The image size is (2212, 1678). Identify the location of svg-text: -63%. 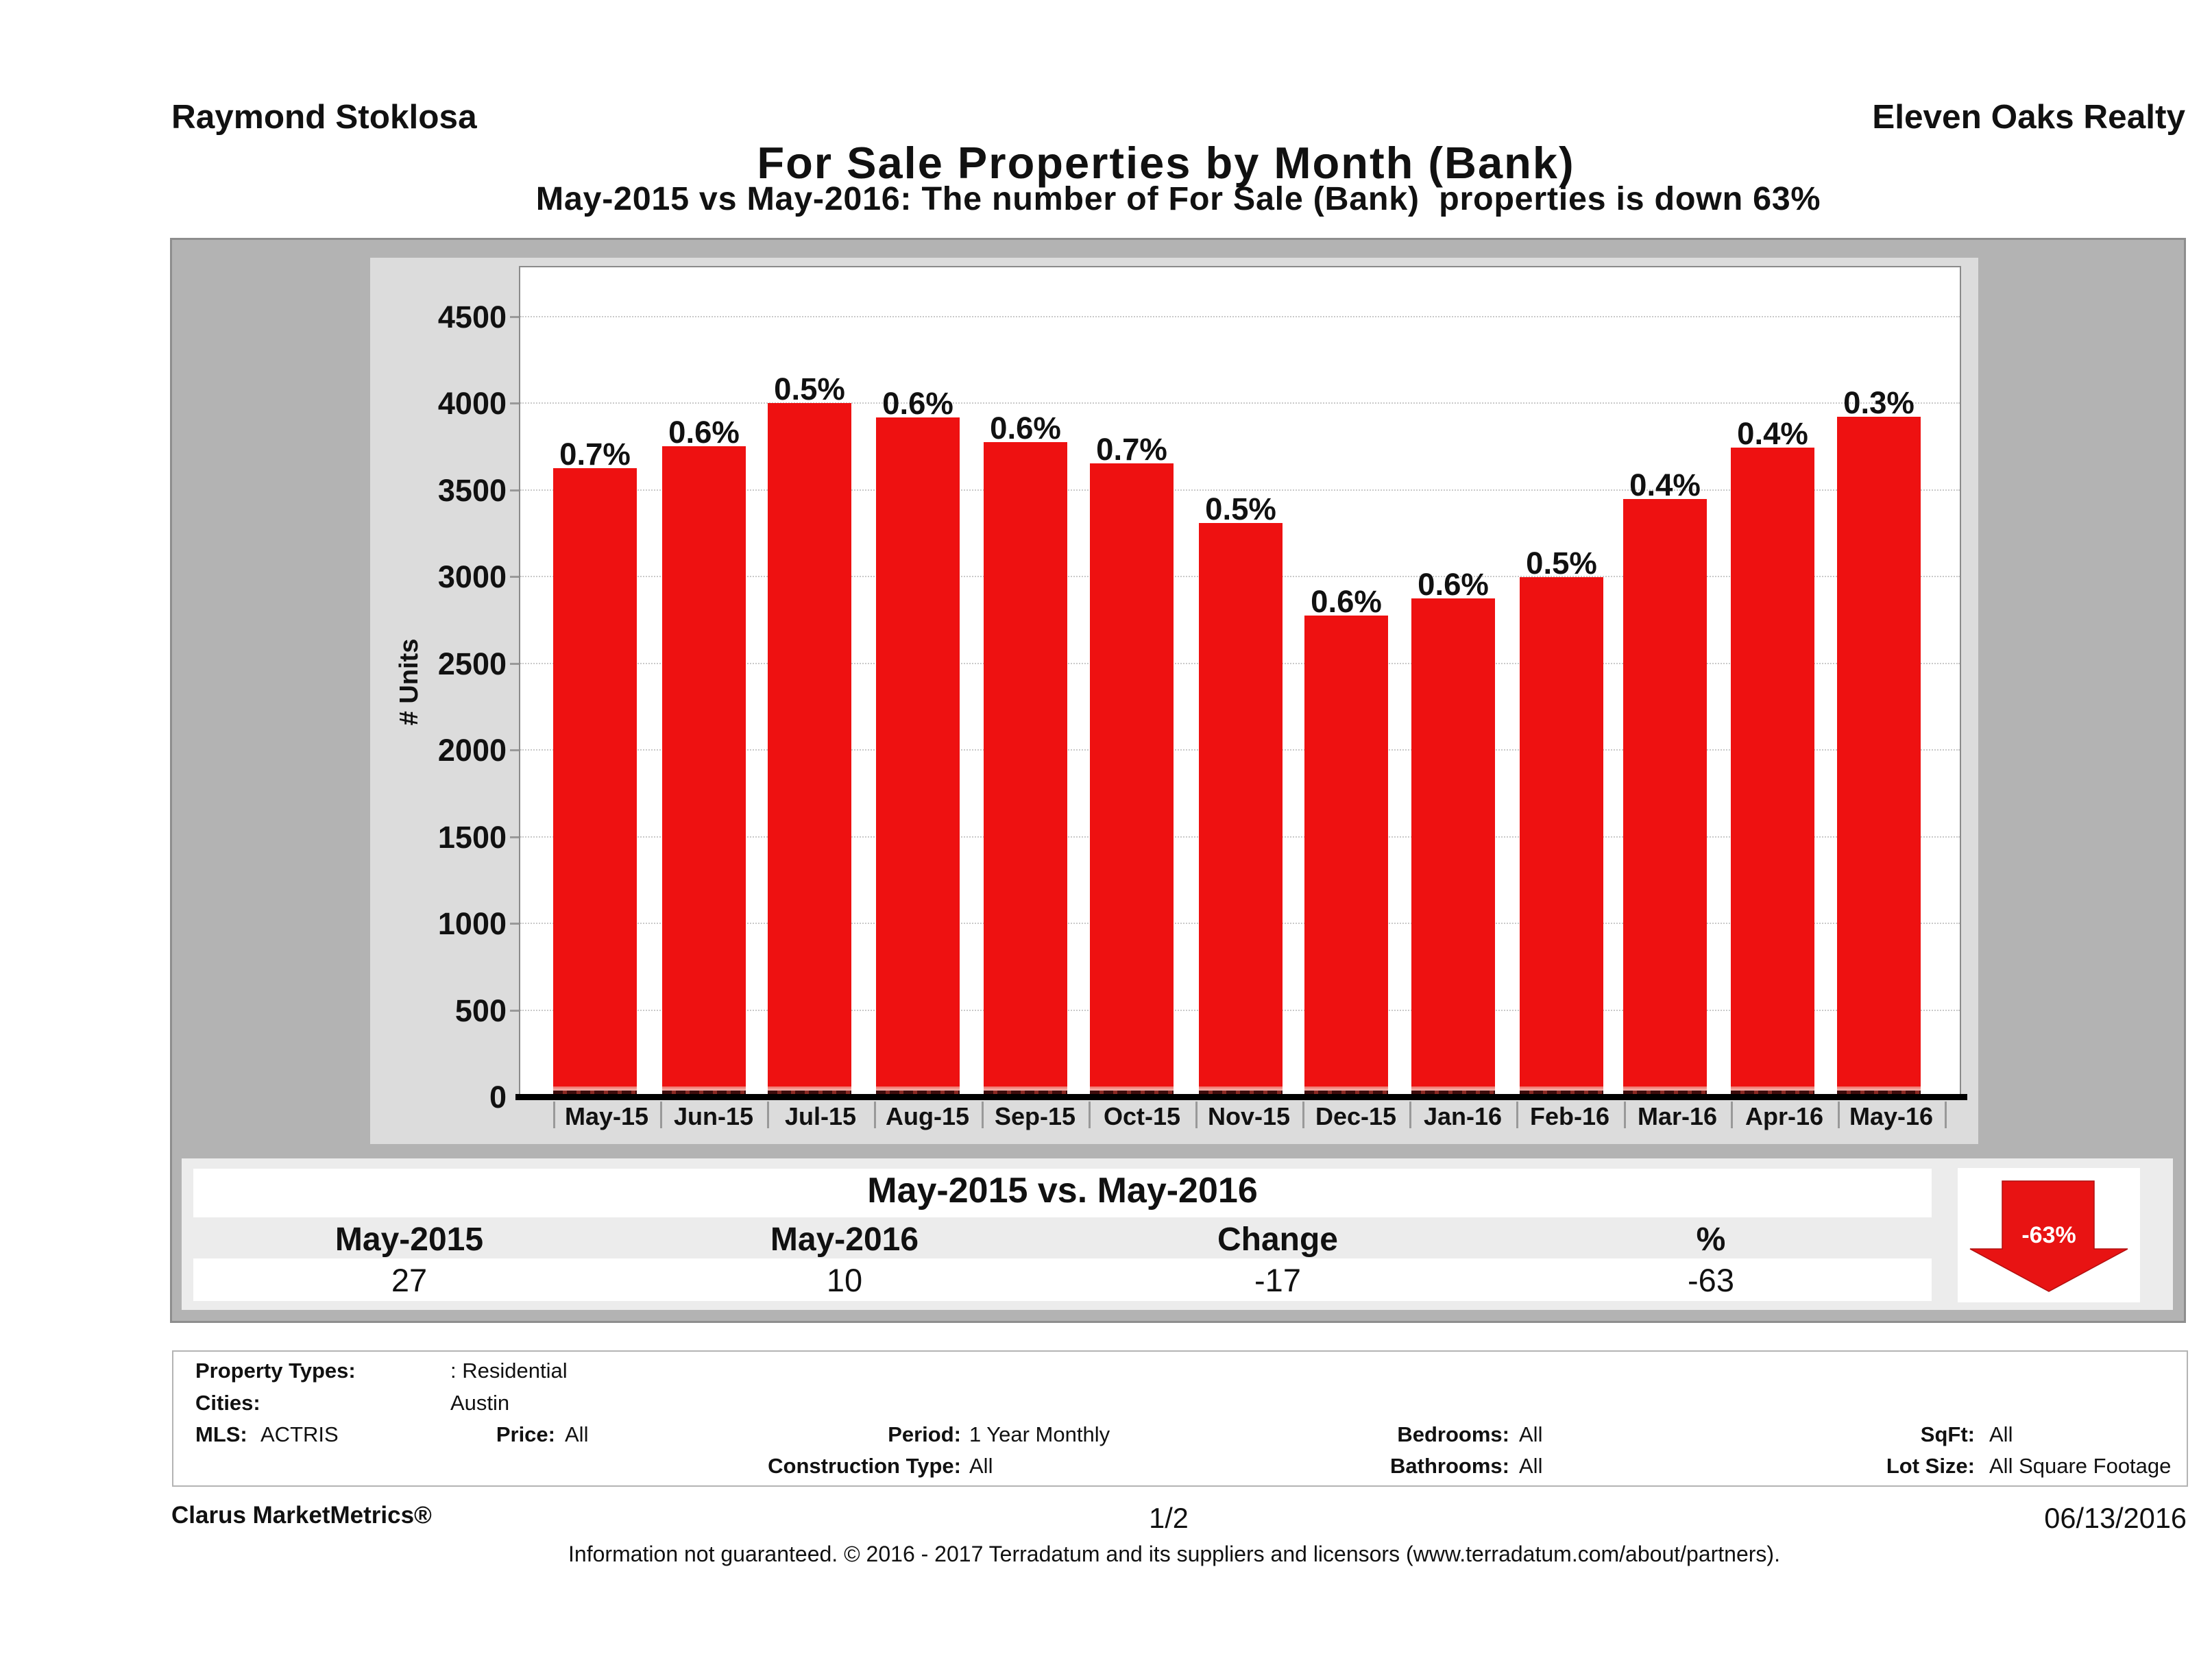
(2048, 1235).